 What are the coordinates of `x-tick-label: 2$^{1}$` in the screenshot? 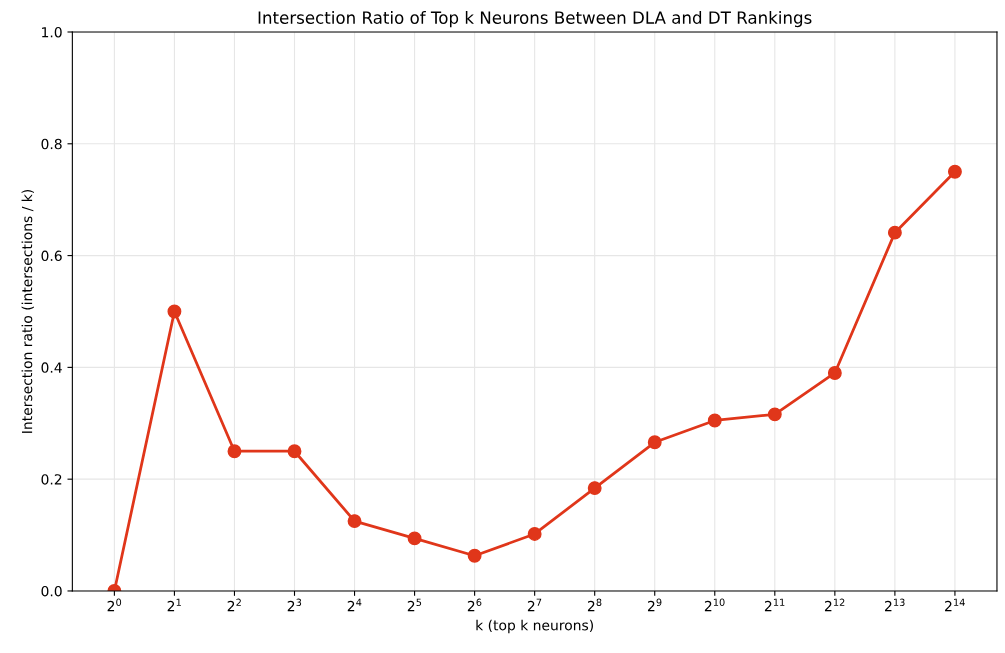 It's located at (174, 605).